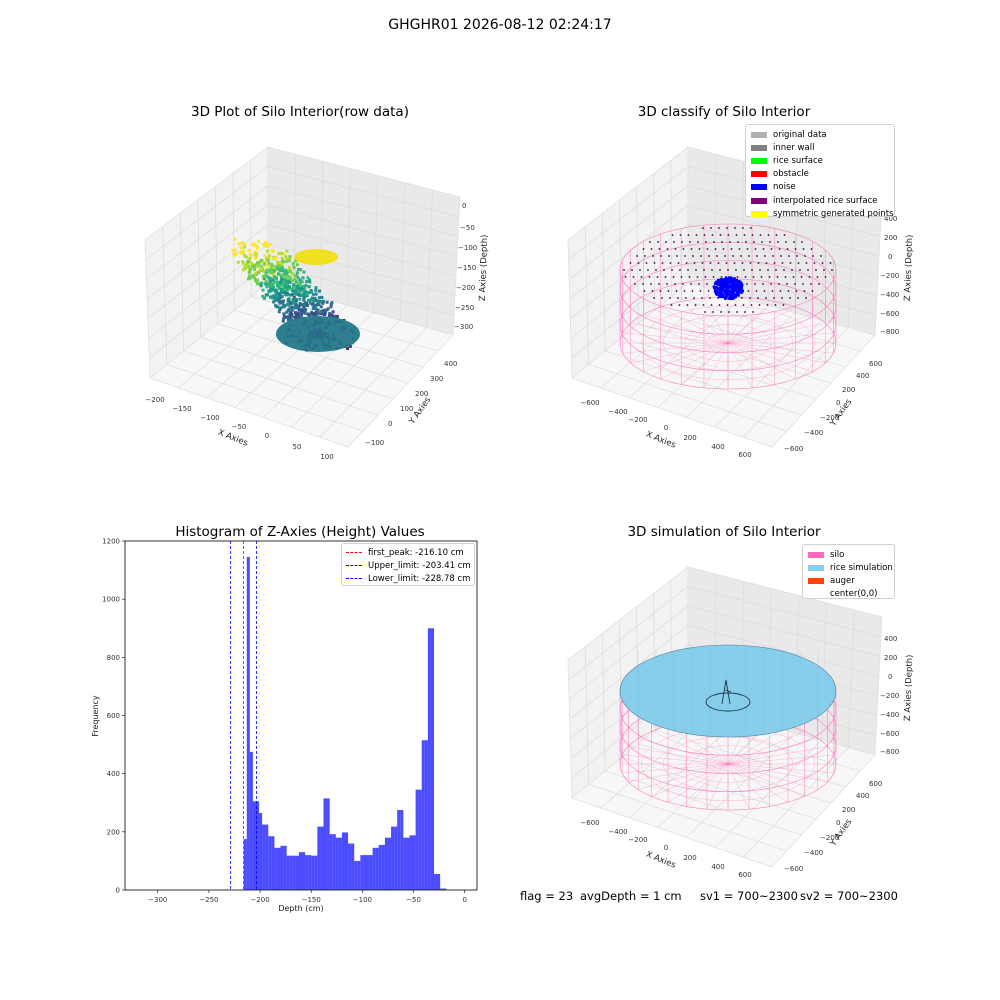 The width and height of the screenshot is (1000, 1000). What do you see at coordinates (820, 187) in the screenshot?
I see `legend-entry-noise: noise` at bounding box center [820, 187].